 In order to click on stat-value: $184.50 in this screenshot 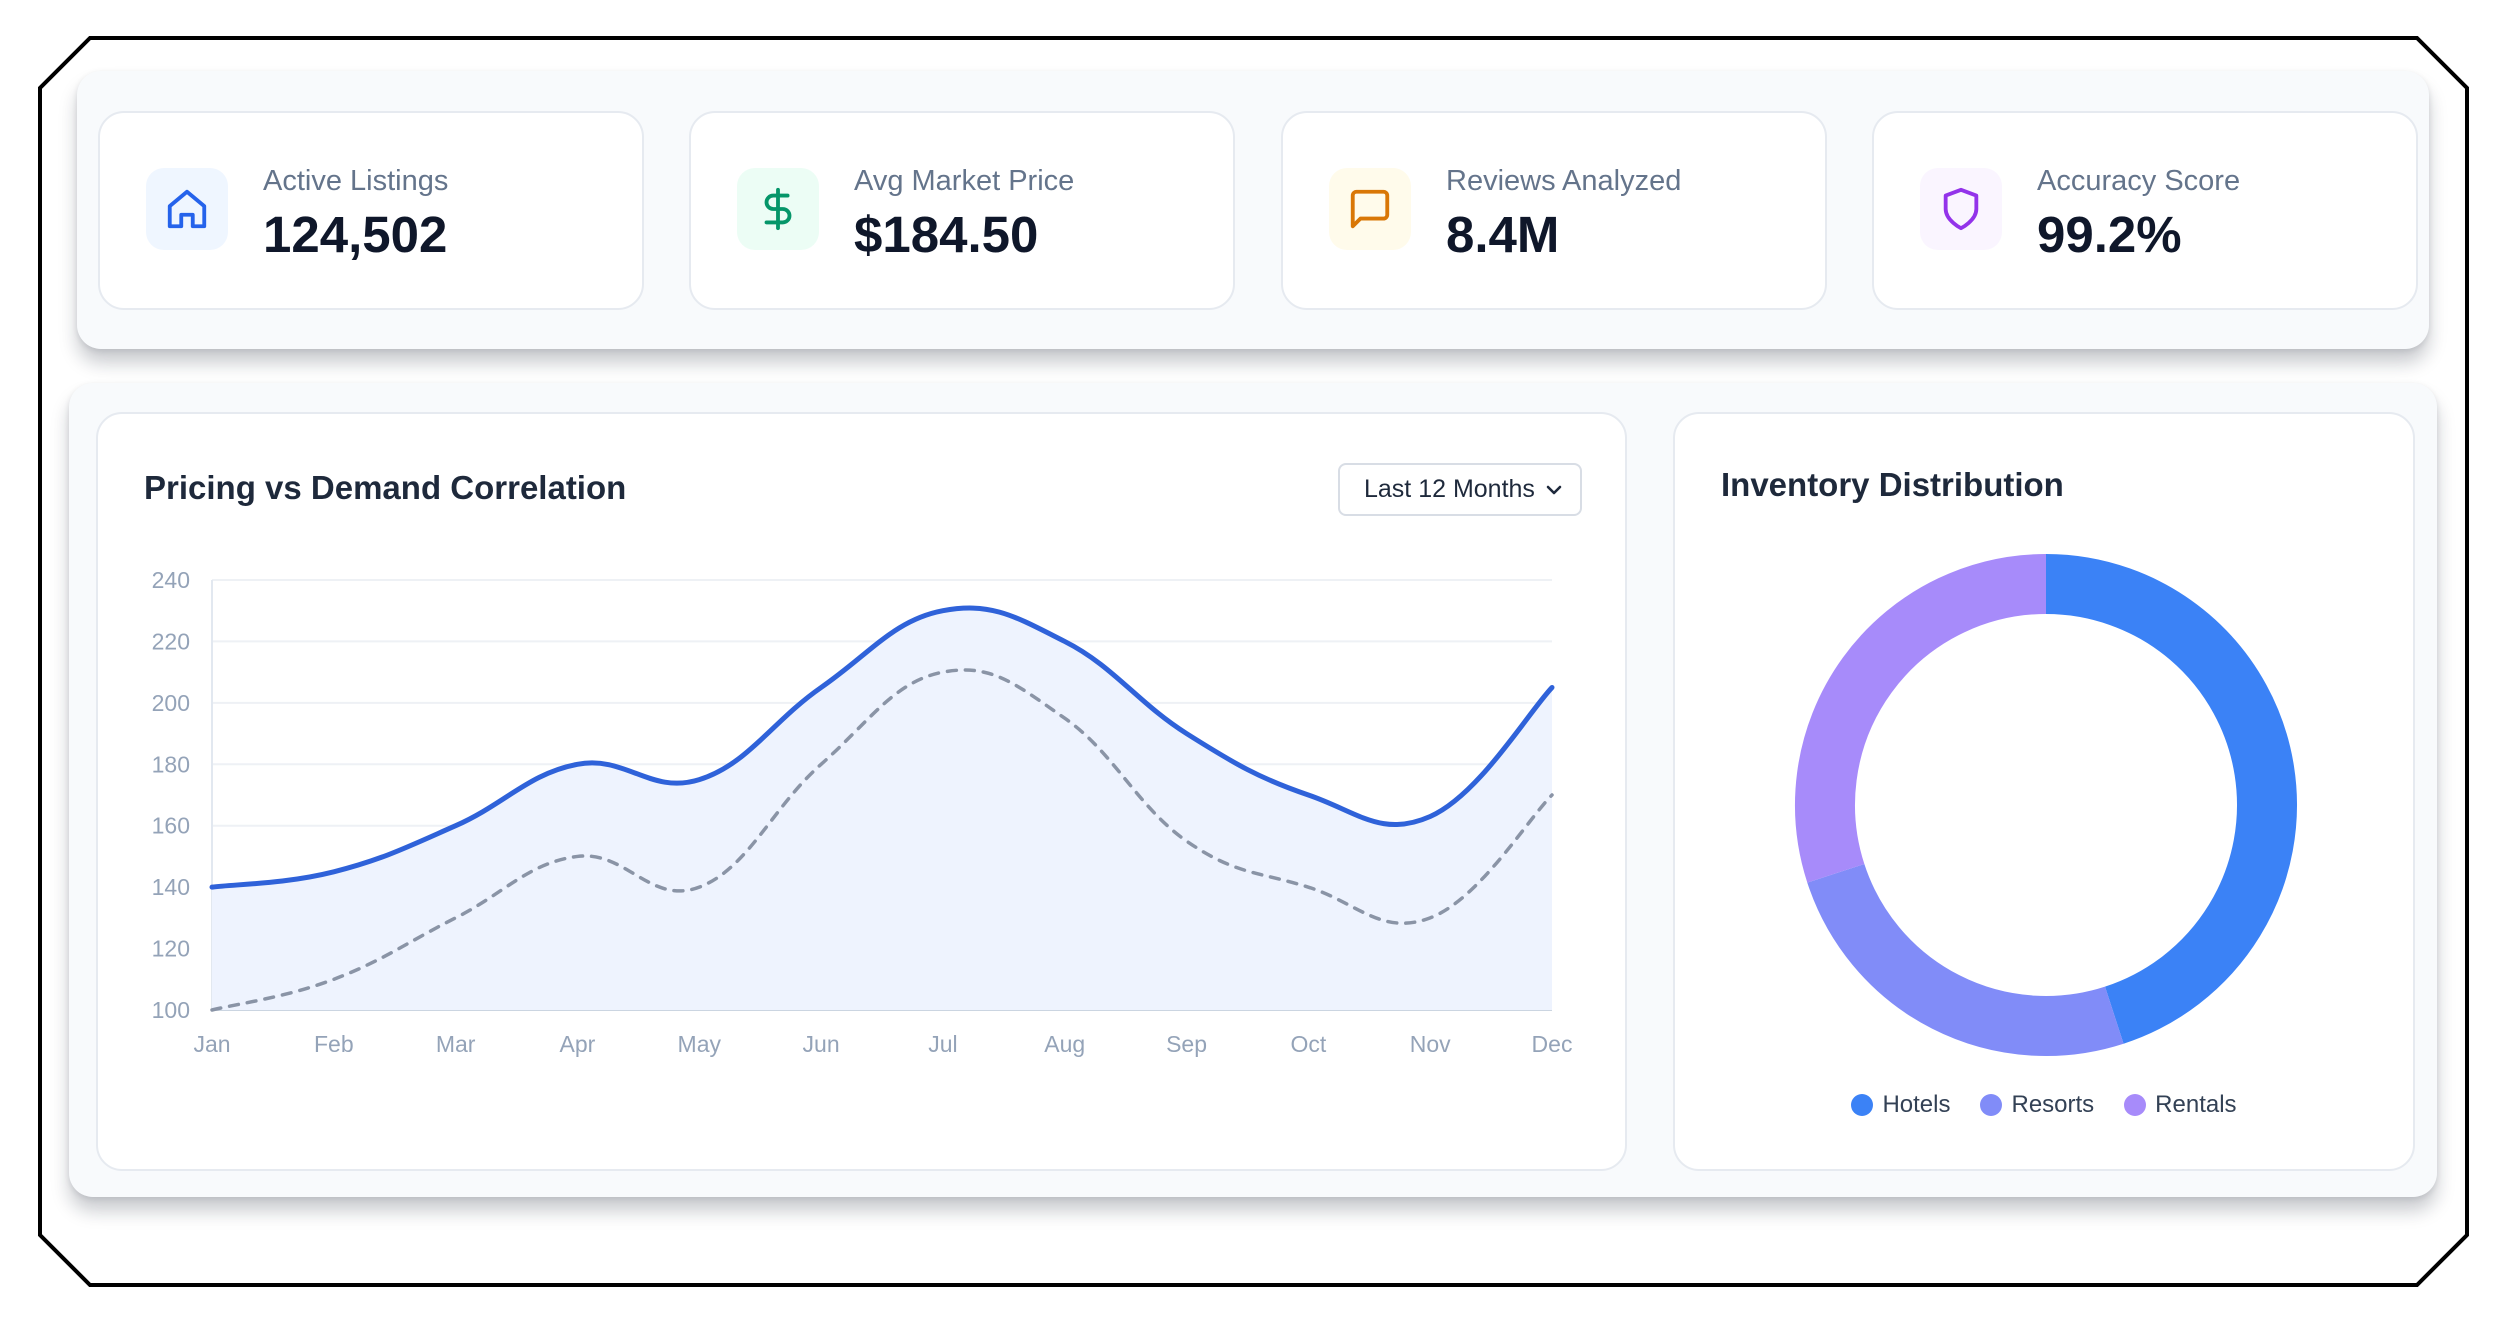, I will do `click(946, 234)`.